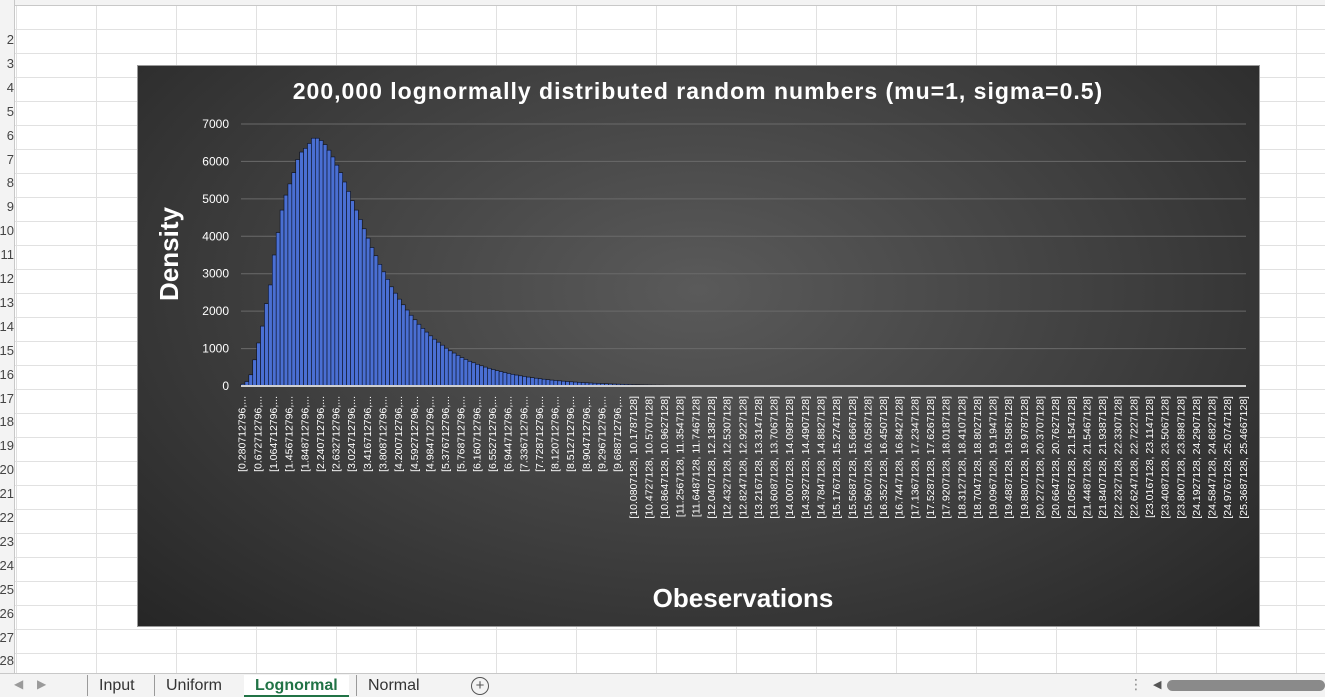 This screenshot has width=1325, height=697. What do you see at coordinates (662, 3) in the screenshot?
I see `column-header-strip` at bounding box center [662, 3].